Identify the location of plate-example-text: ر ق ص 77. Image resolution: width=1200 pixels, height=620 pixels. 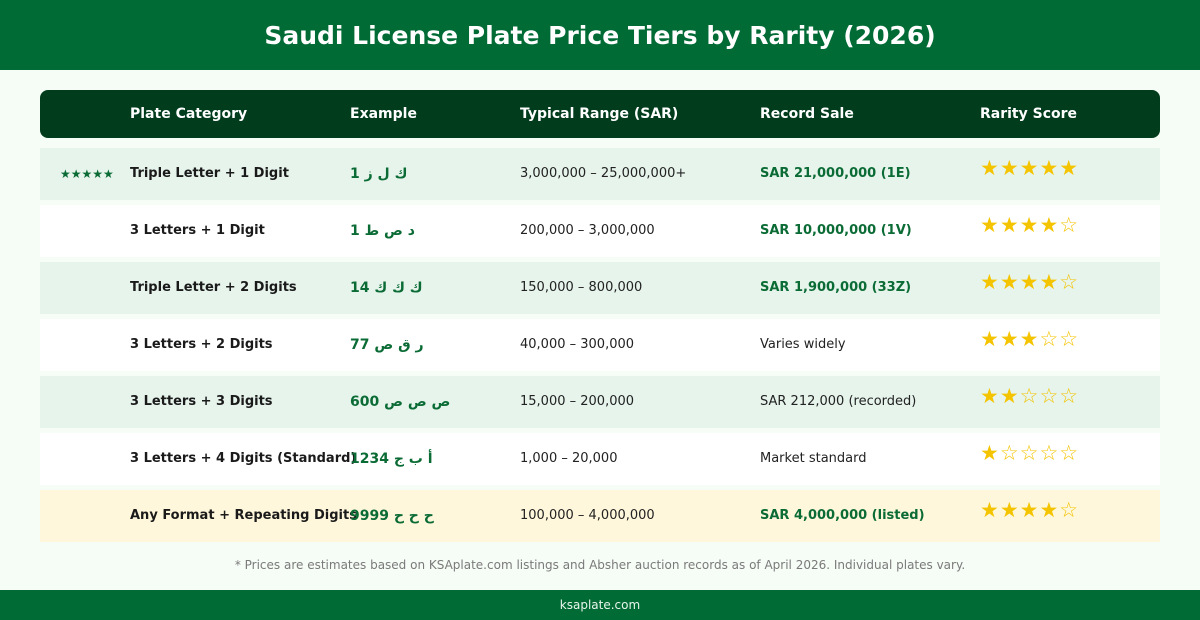
(387, 345).